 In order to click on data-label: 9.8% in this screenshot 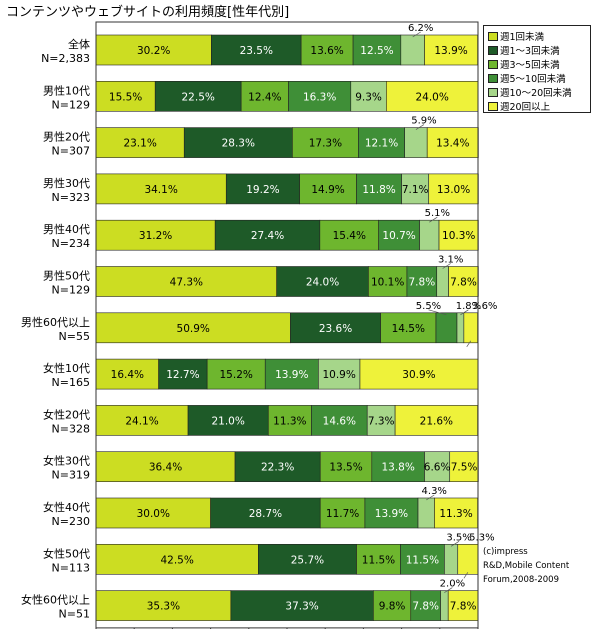, I will do `click(392, 607)`.